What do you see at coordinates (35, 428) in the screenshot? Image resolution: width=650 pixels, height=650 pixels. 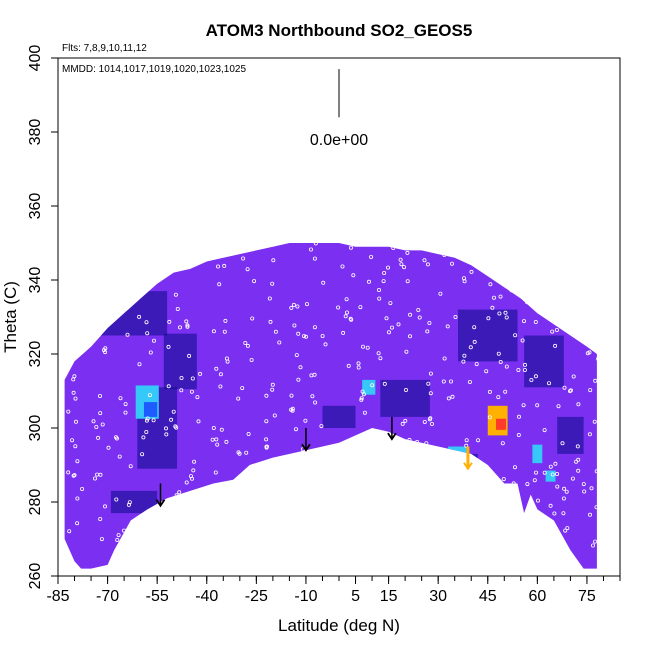 I see `y-tick-label: 300` at bounding box center [35, 428].